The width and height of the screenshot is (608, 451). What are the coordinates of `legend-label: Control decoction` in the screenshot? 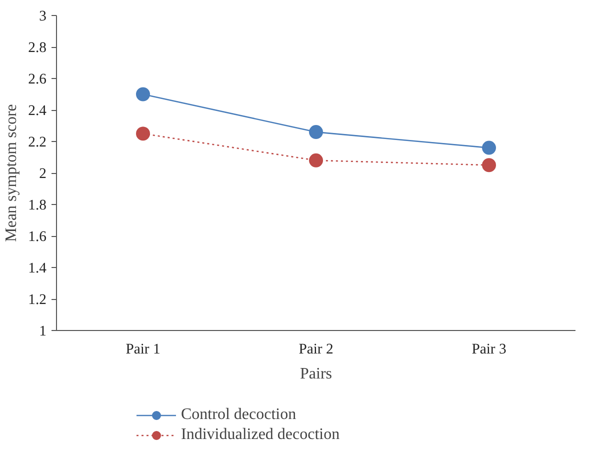 It's located at (238, 415).